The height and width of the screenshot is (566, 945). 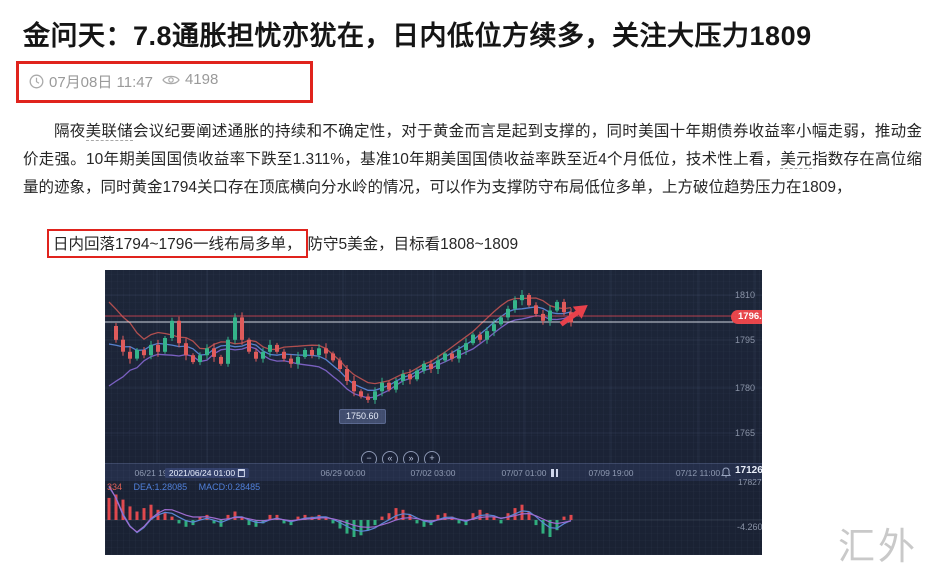 I want to click on clock-icon, so click(x=36, y=81).